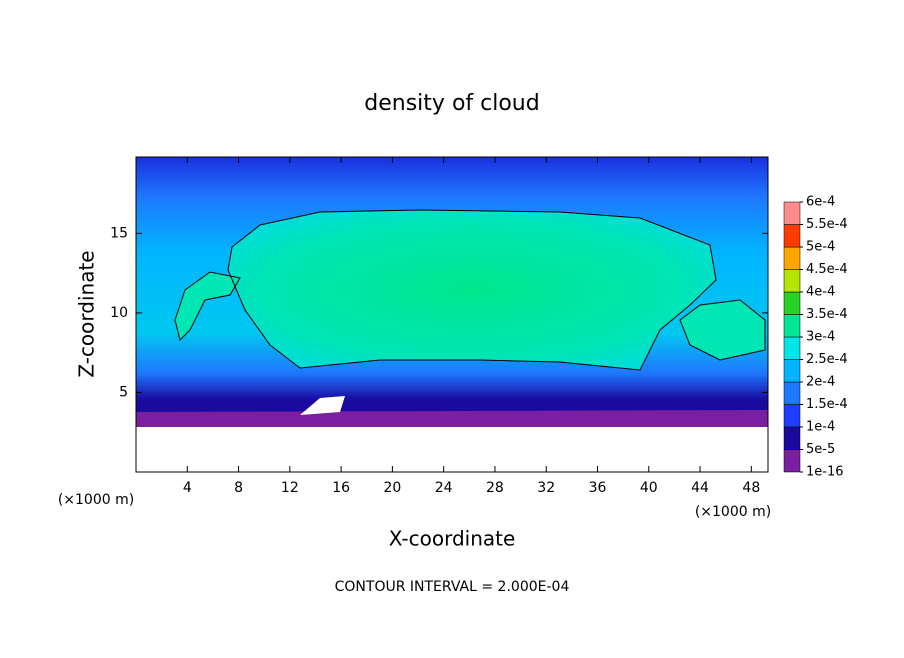 This screenshot has height=658, width=904. What do you see at coordinates (495, 488) in the screenshot?
I see `x-tick-label: 28` at bounding box center [495, 488].